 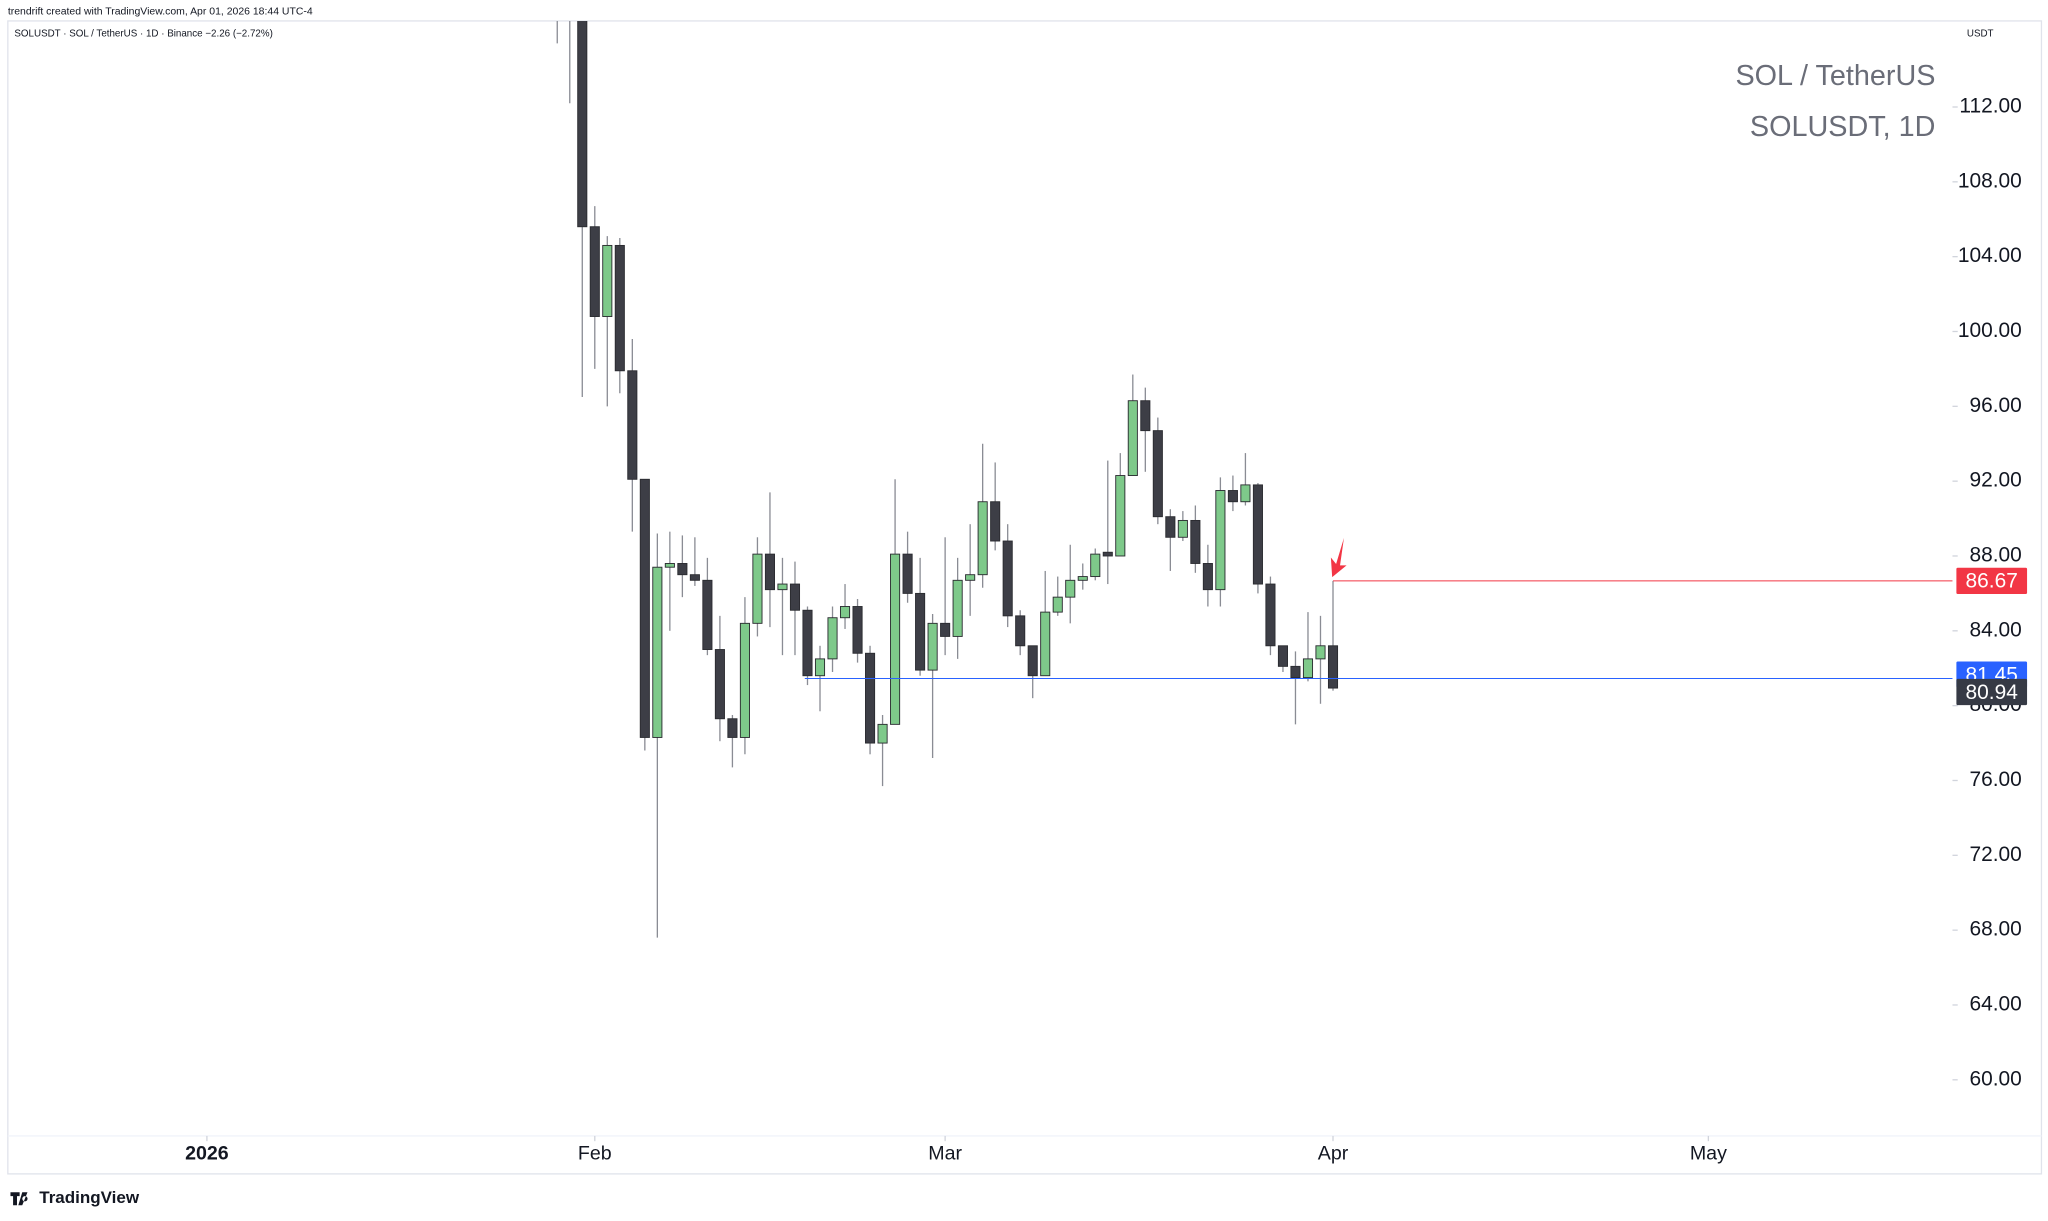 I want to click on y-tick-label: 96.00, so click(x=1995, y=405).